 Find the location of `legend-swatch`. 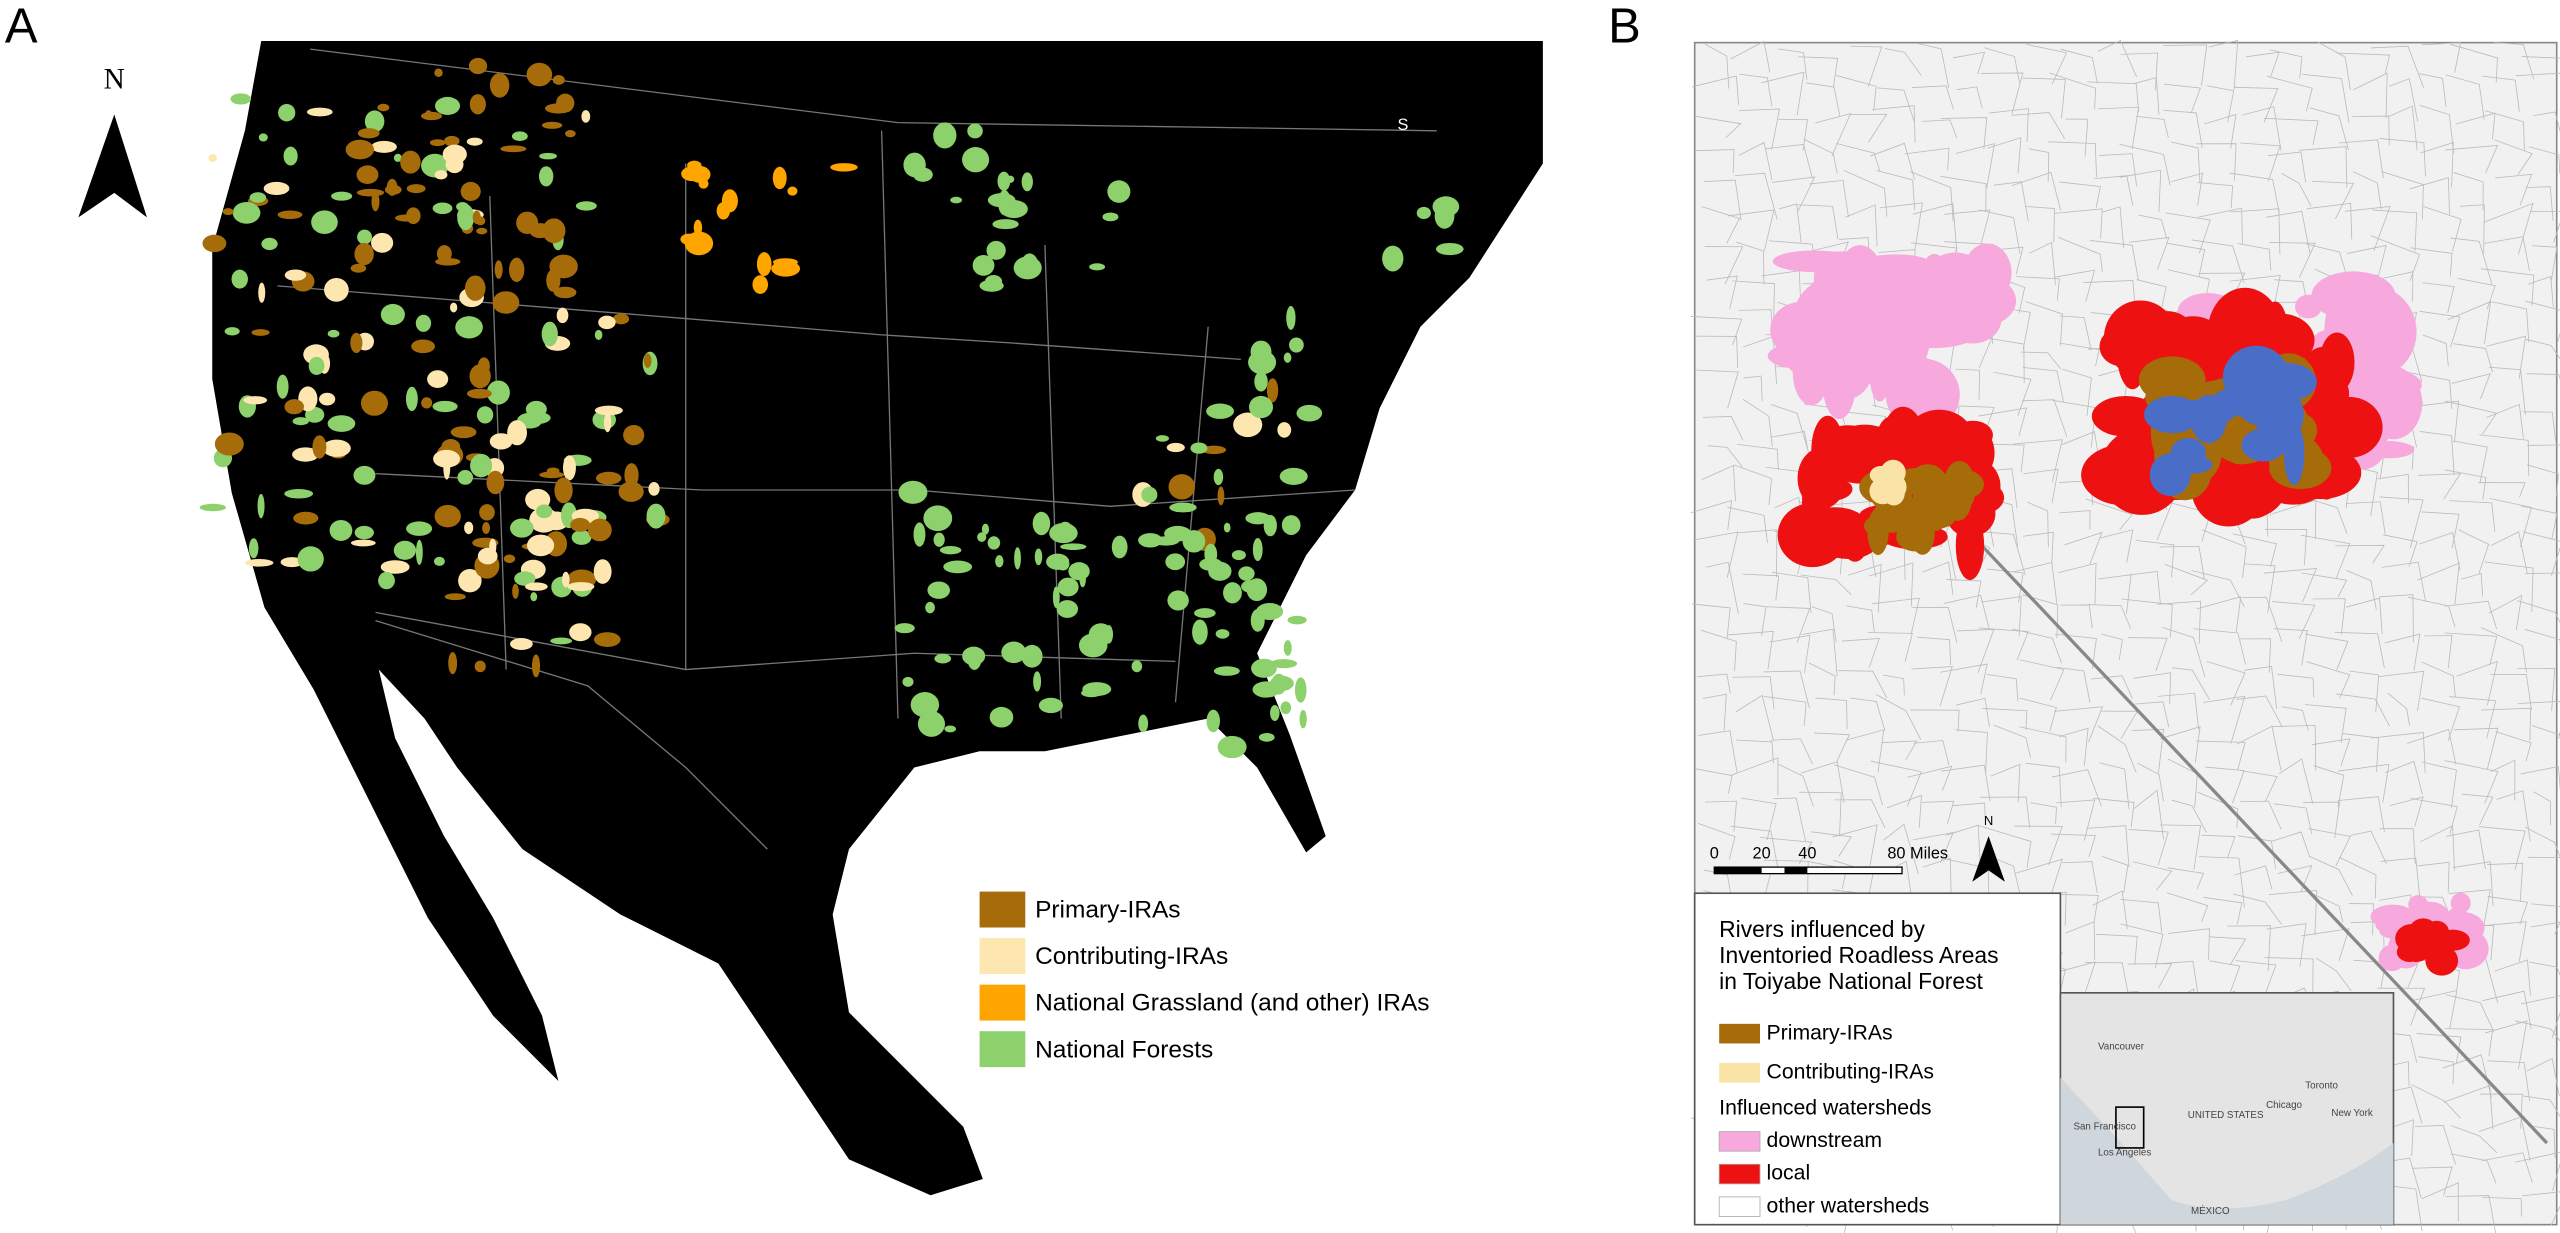

legend-swatch is located at coordinates (1002, 1049).